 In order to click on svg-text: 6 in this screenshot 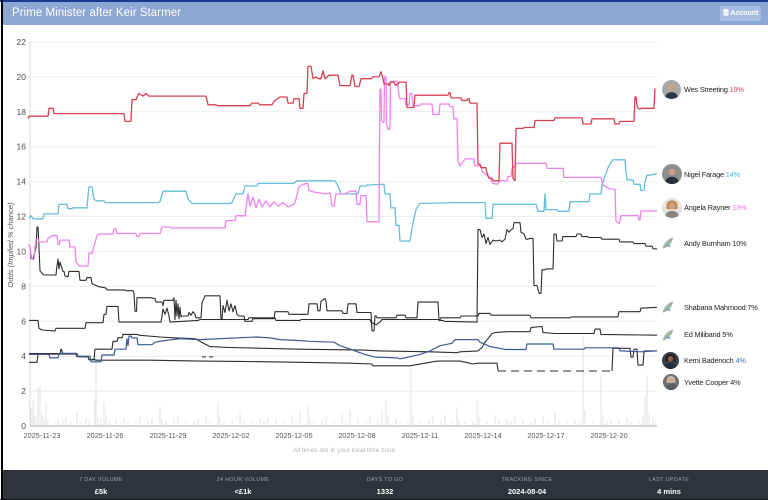, I will do `click(23, 321)`.